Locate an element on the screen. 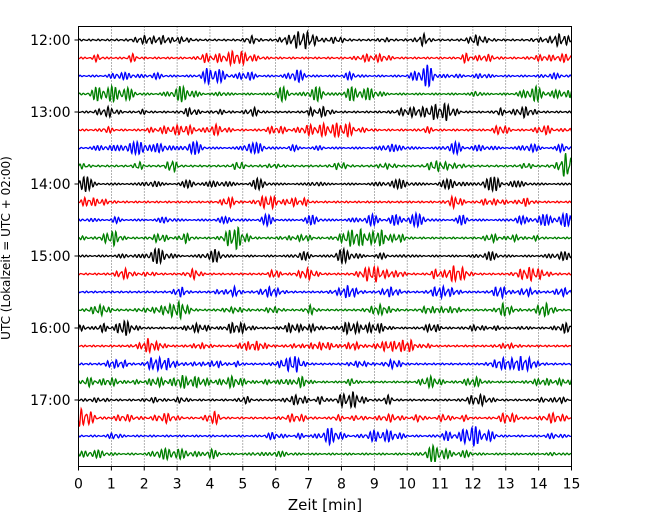 The width and height of the screenshot is (650, 520). y-tick-label: 14:00 is located at coordinates (50, 185).